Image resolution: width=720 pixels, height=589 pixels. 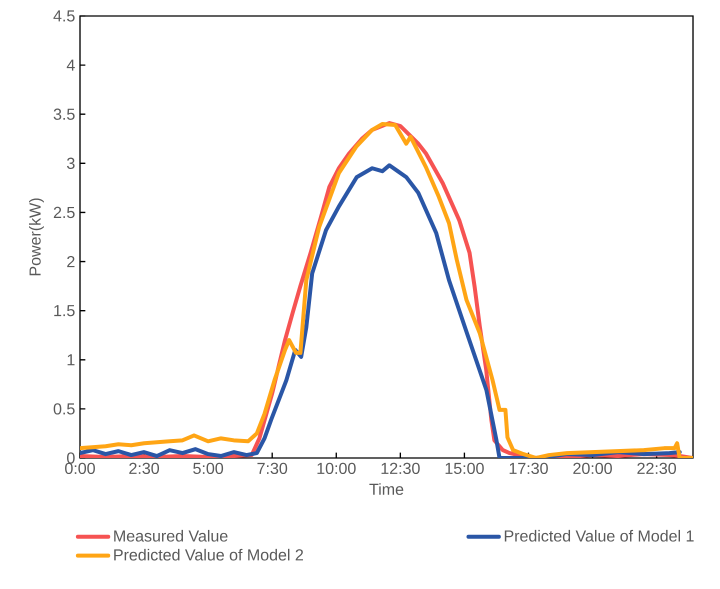 What do you see at coordinates (171, 536) in the screenshot?
I see `legend-label: Measured Value` at bounding box center [171, 536].